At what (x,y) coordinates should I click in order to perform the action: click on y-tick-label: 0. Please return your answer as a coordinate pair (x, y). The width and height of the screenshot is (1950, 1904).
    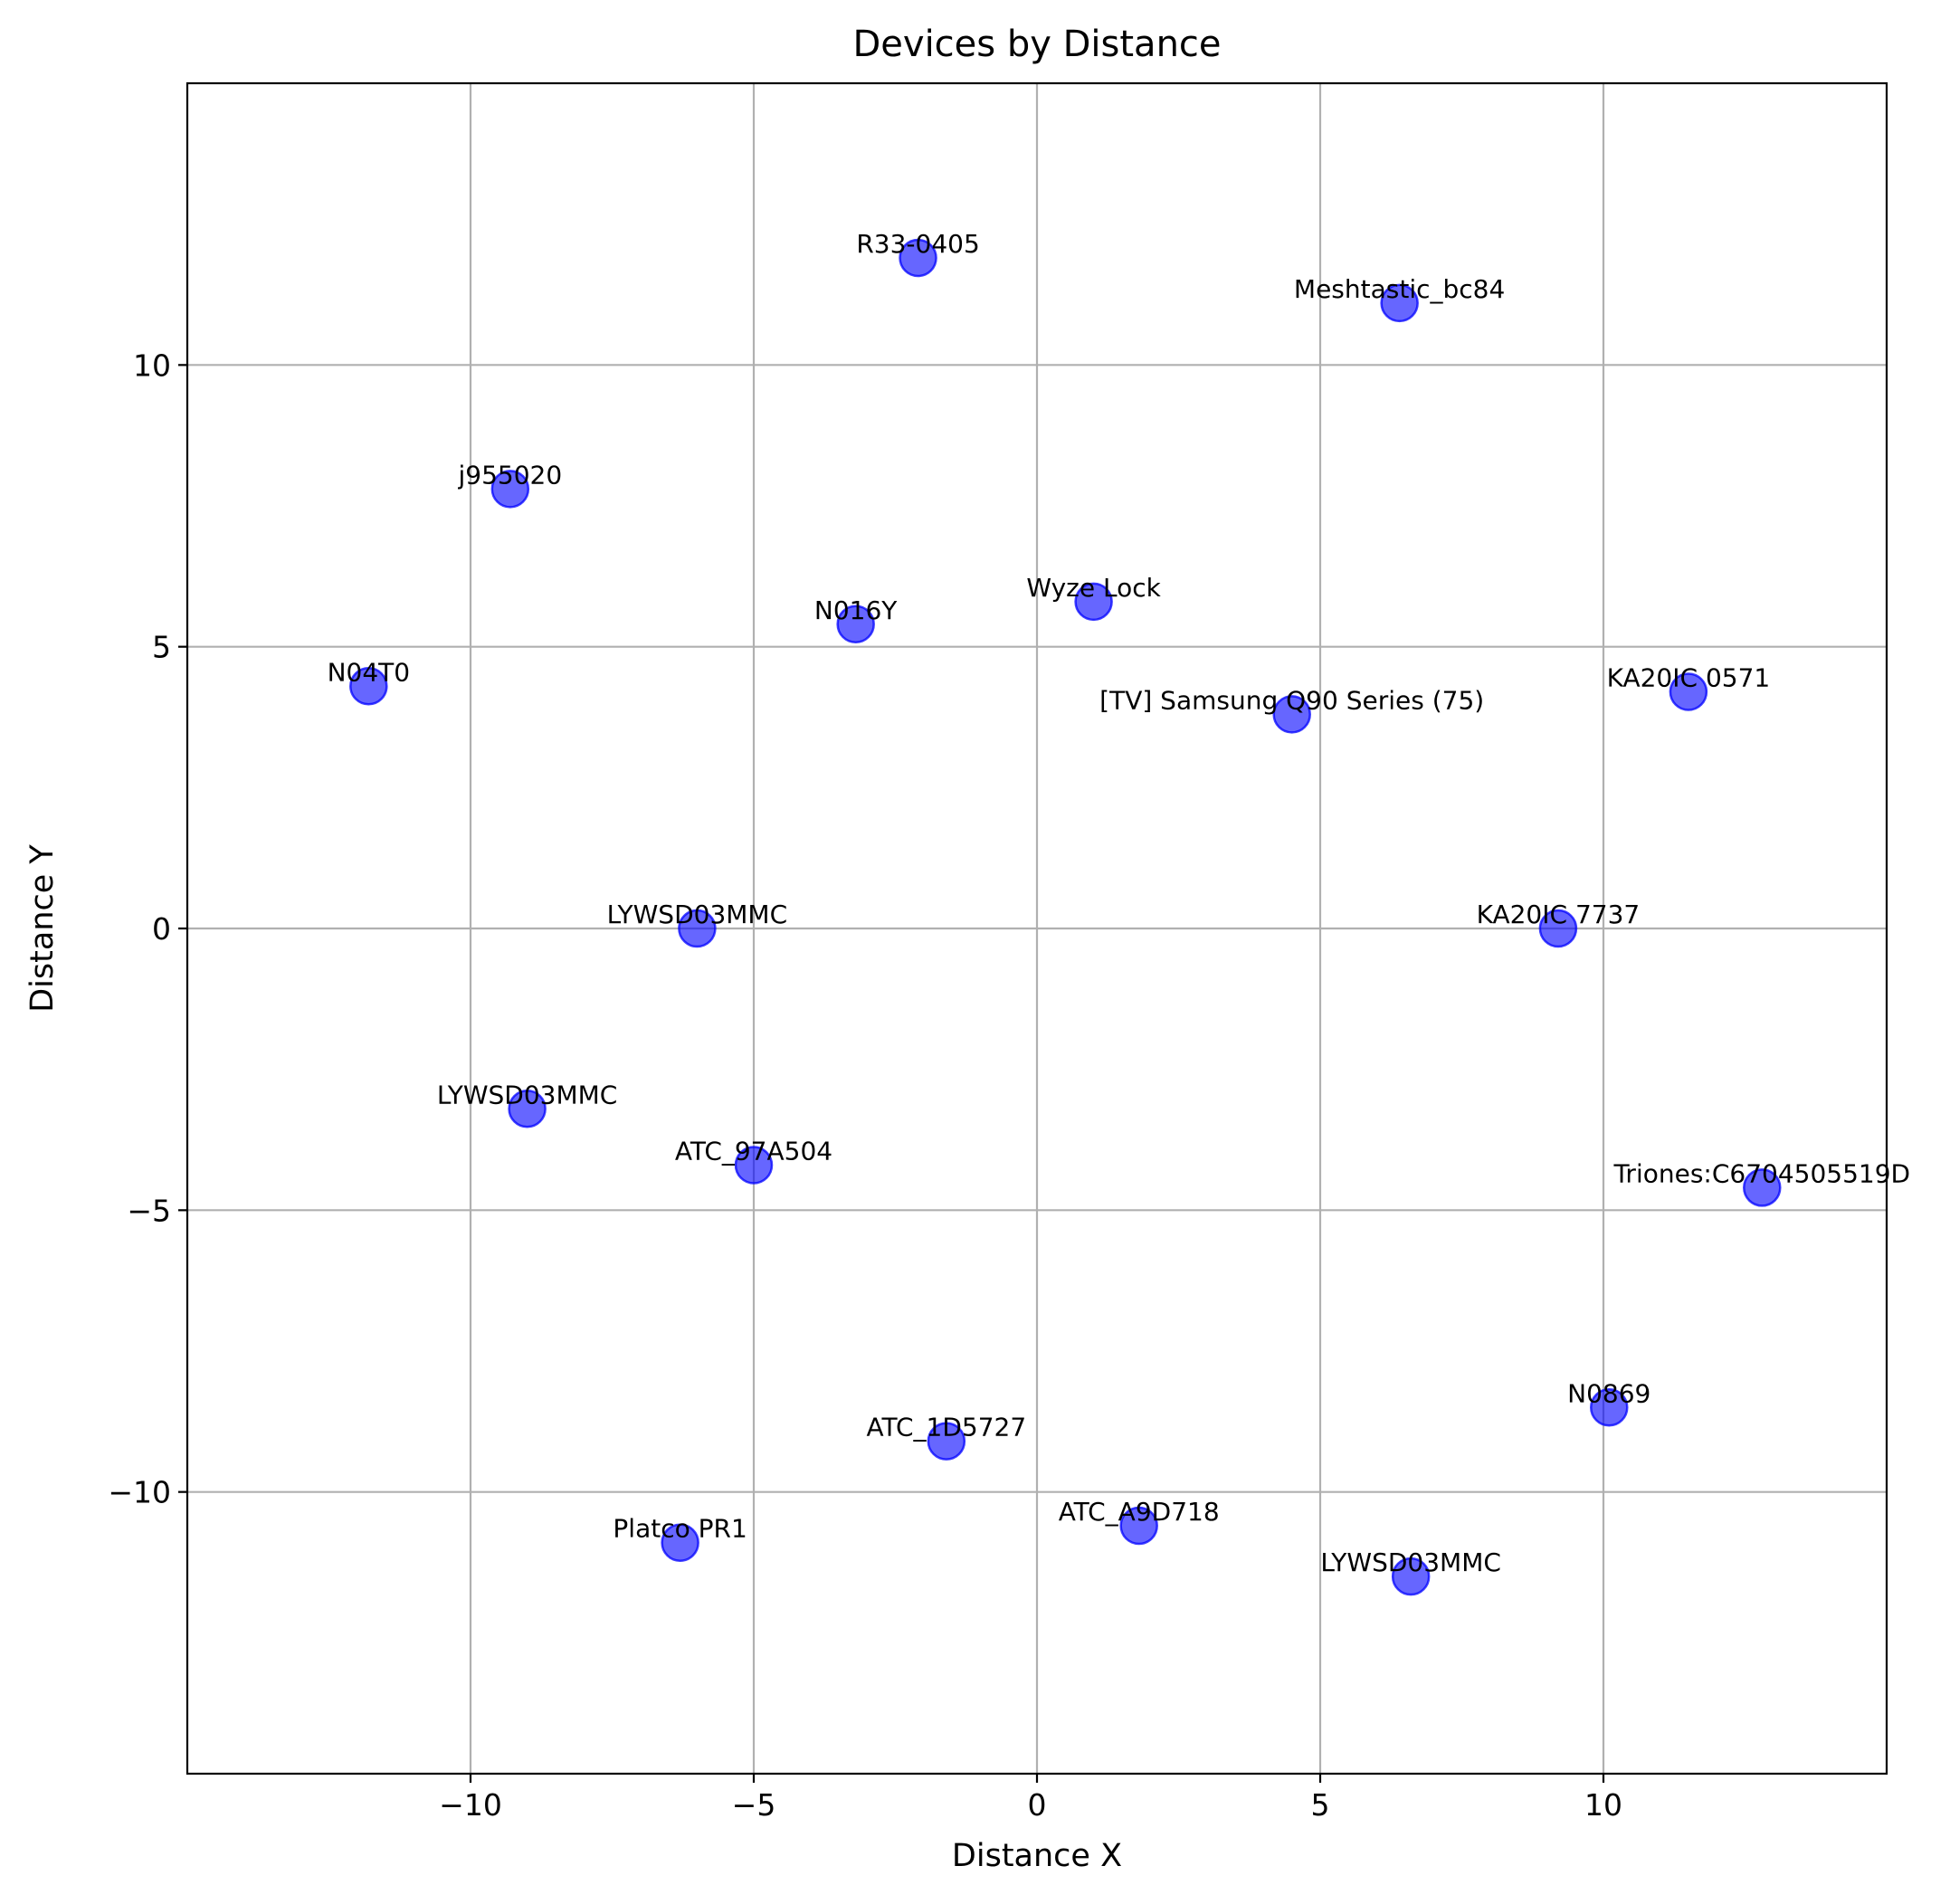
    Looking at the image, I should click on (161, 929).